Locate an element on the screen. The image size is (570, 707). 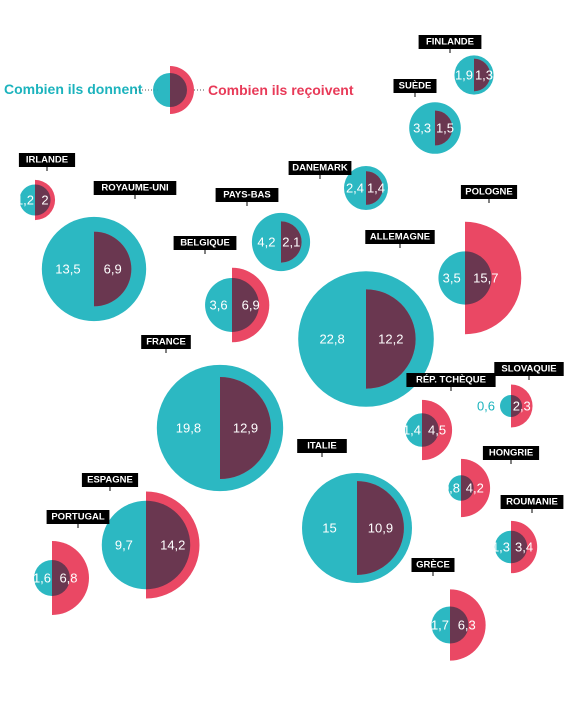
country-label: ALLEMAGNE is located at coordinates (400, 237).